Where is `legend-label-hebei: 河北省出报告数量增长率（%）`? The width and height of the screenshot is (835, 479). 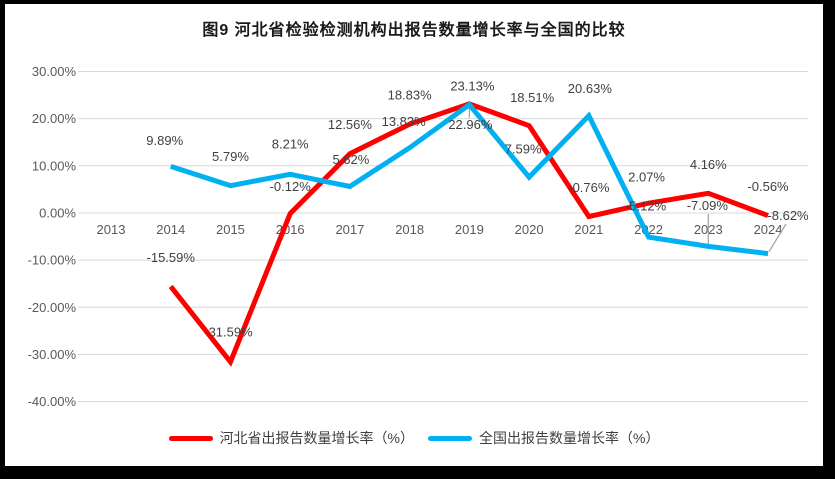
legend-label-hebei: 河北省出报告数量增长率（%） is located at coordinates (316, 438).